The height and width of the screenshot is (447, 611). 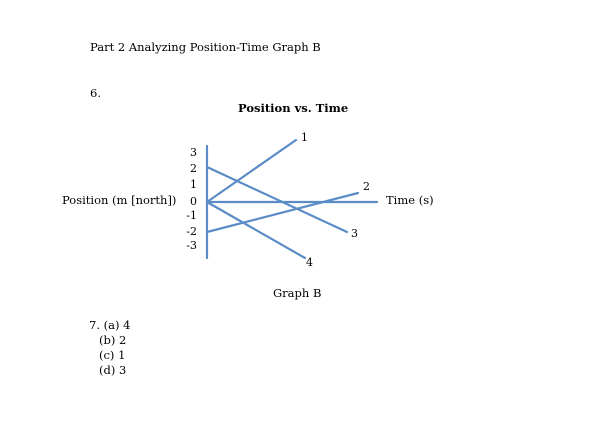 What do you see at coordinates (293, 108) in the screenshot?
I see `chart-title: Position vs. Time` at bounding box center [293, 108].